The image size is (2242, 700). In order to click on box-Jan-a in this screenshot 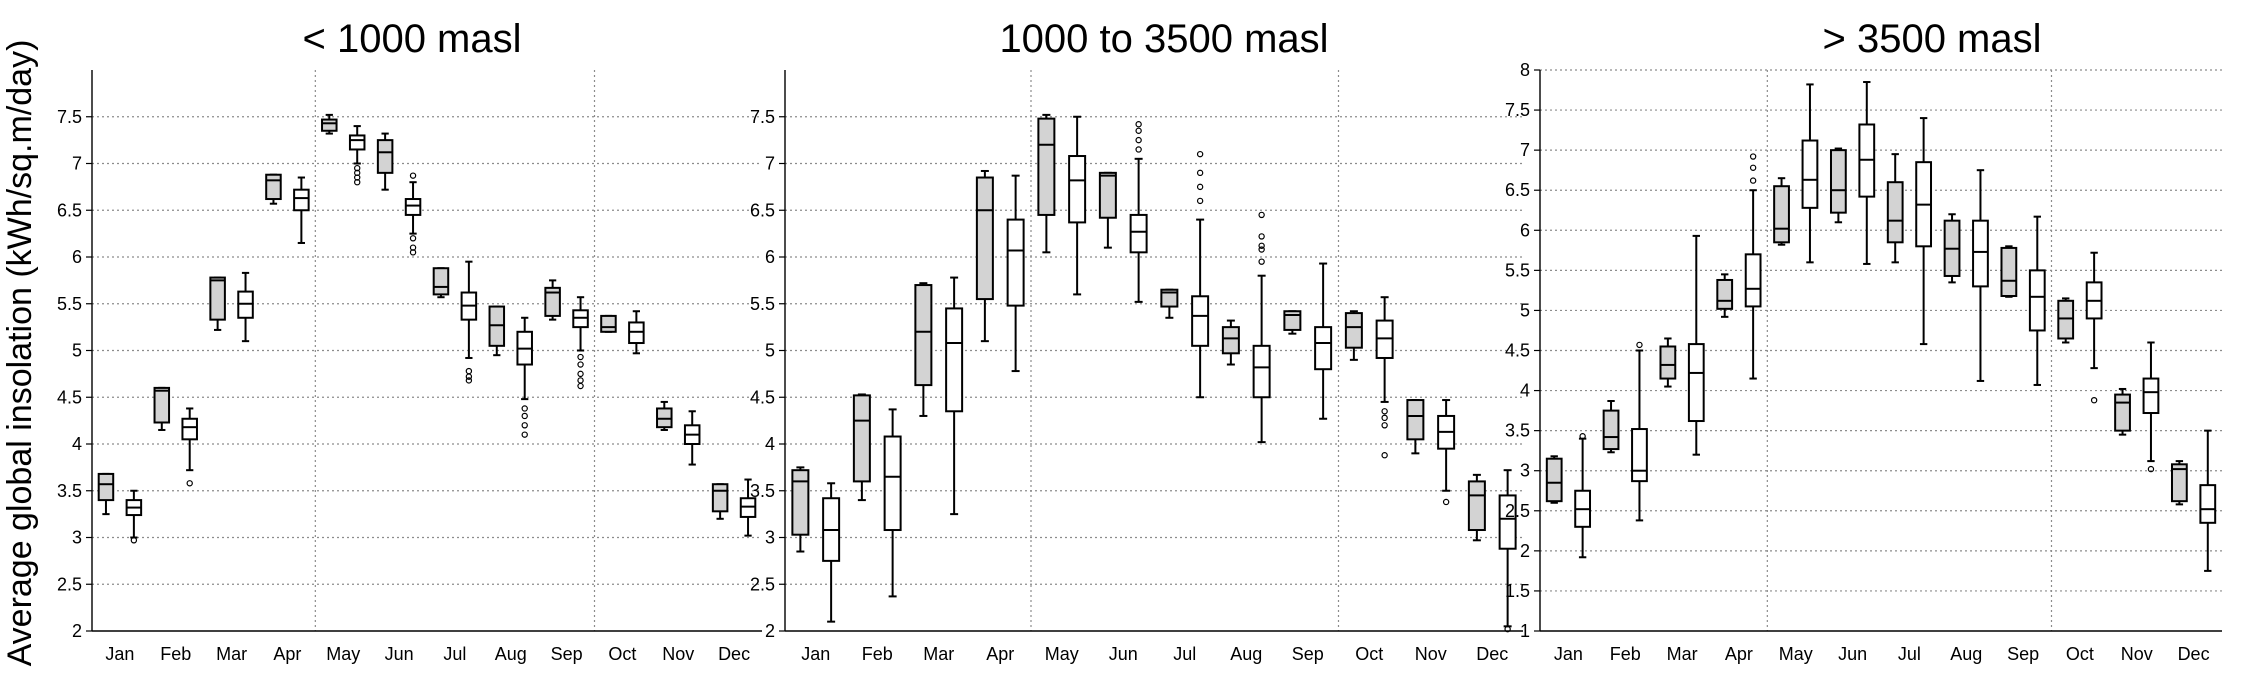, I will do `click(800, 509)`.